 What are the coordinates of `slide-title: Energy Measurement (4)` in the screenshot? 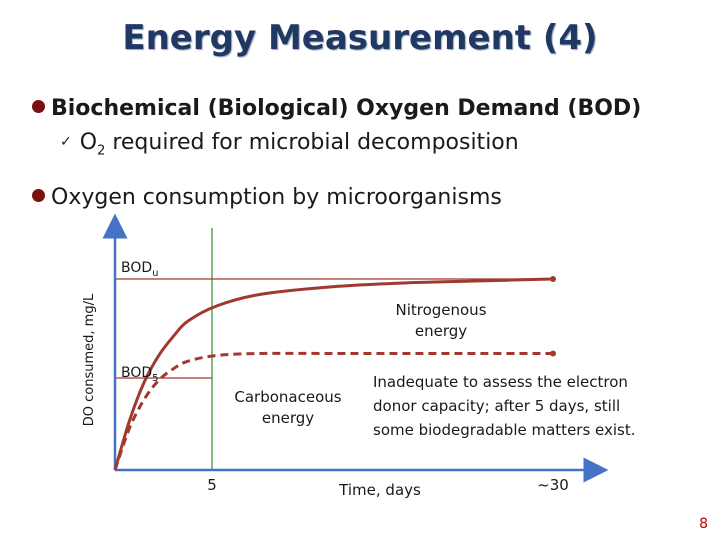 It's located at (360, 38).